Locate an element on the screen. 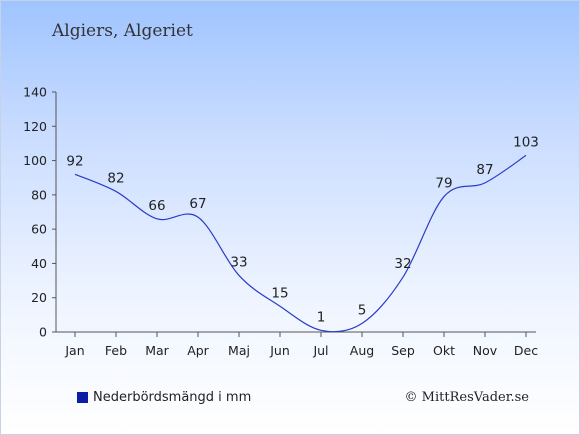 This screenshot has height=435, width=580. x-tick-label: Apr is located at coordinates (198, 350).